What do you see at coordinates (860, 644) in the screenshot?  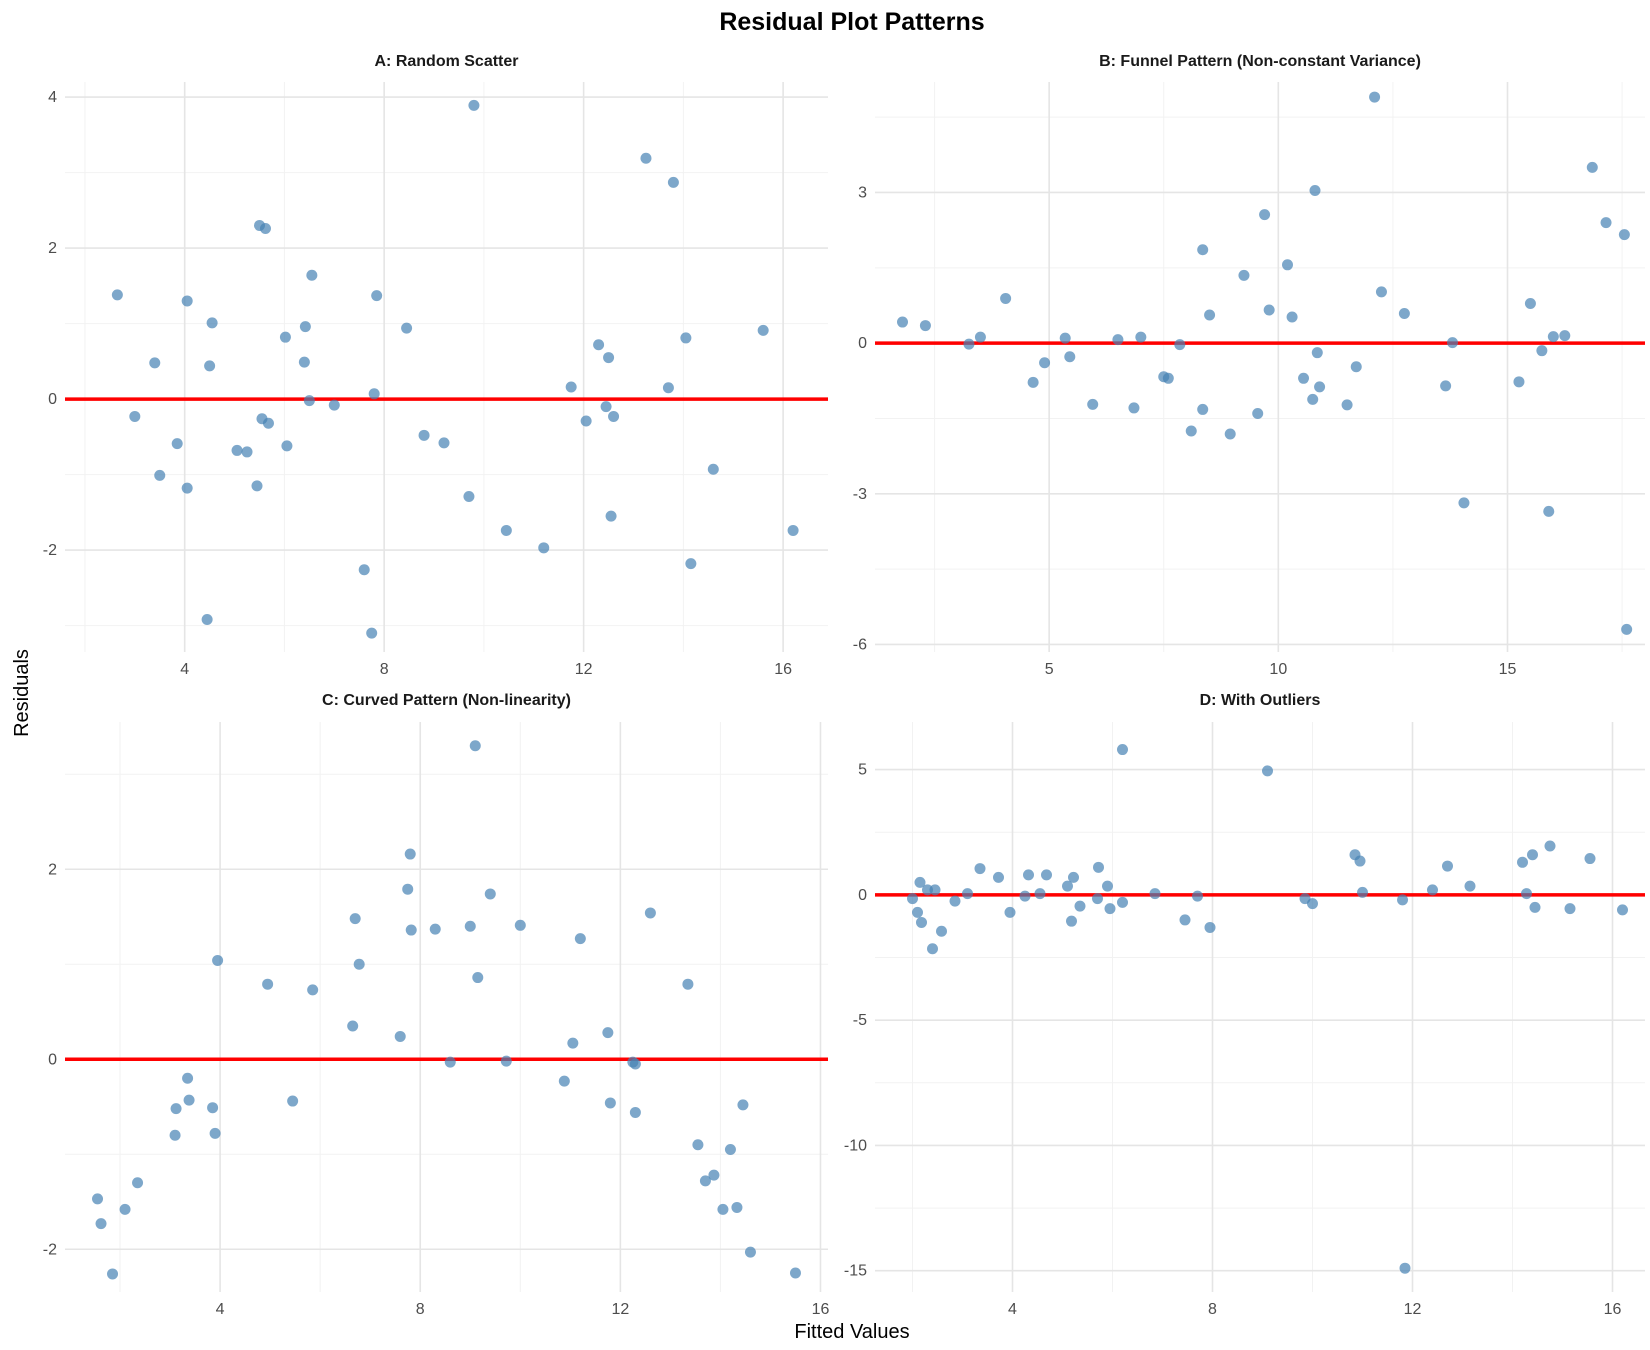 I see `panel-b-y-tick-label: -6` at bounding box center [860, 644].